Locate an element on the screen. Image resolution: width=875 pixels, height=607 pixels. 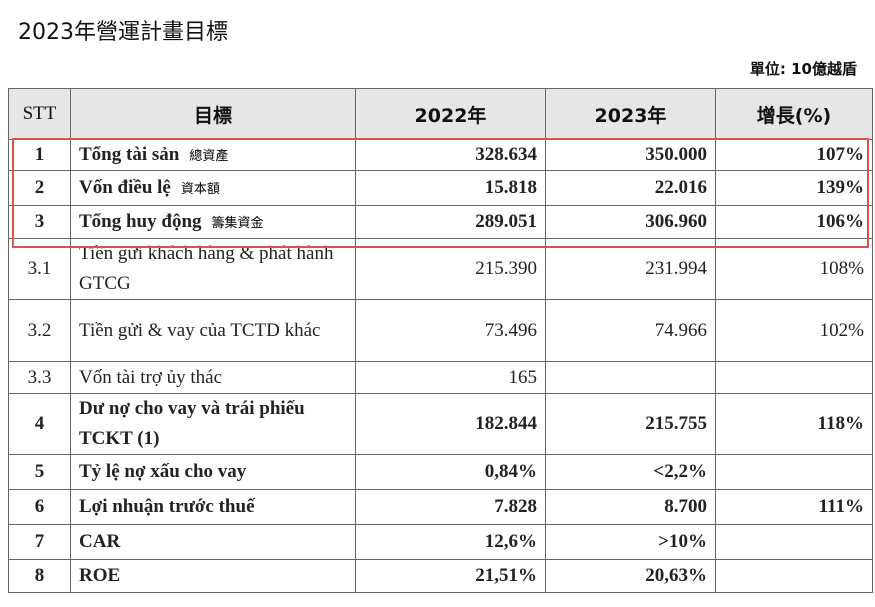
value-cell: 328.634 is located at coordinates (450, 155).